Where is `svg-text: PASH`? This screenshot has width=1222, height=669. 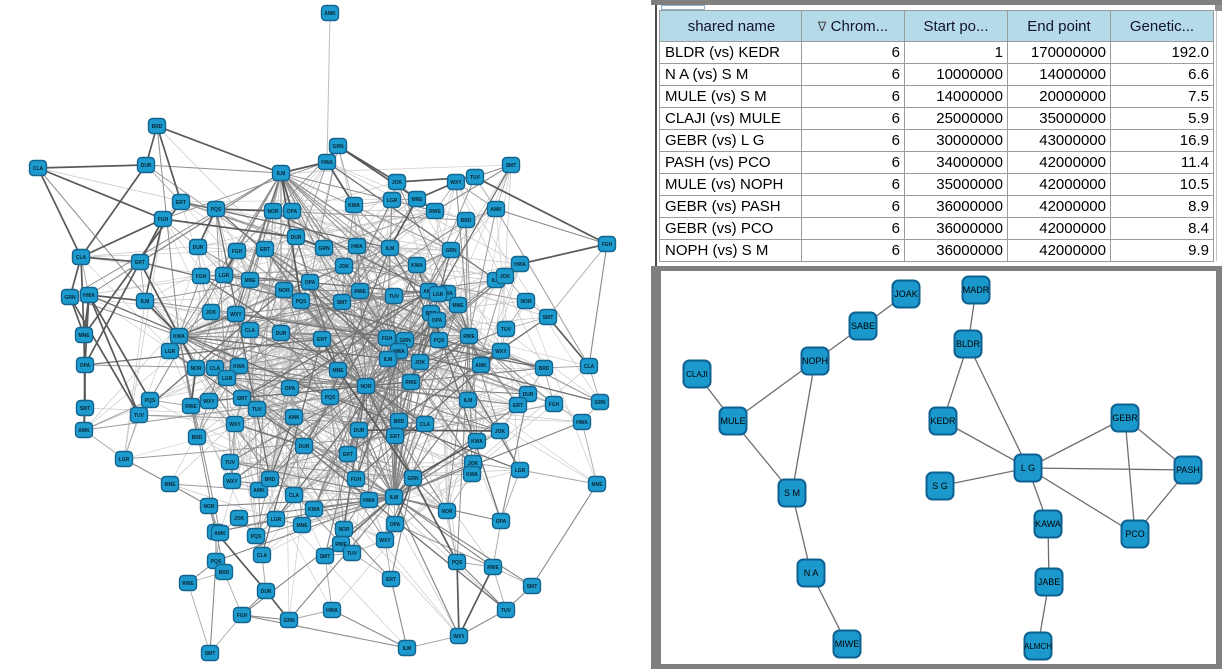 svg-text: PASH is located at coordinates (1188, 470).